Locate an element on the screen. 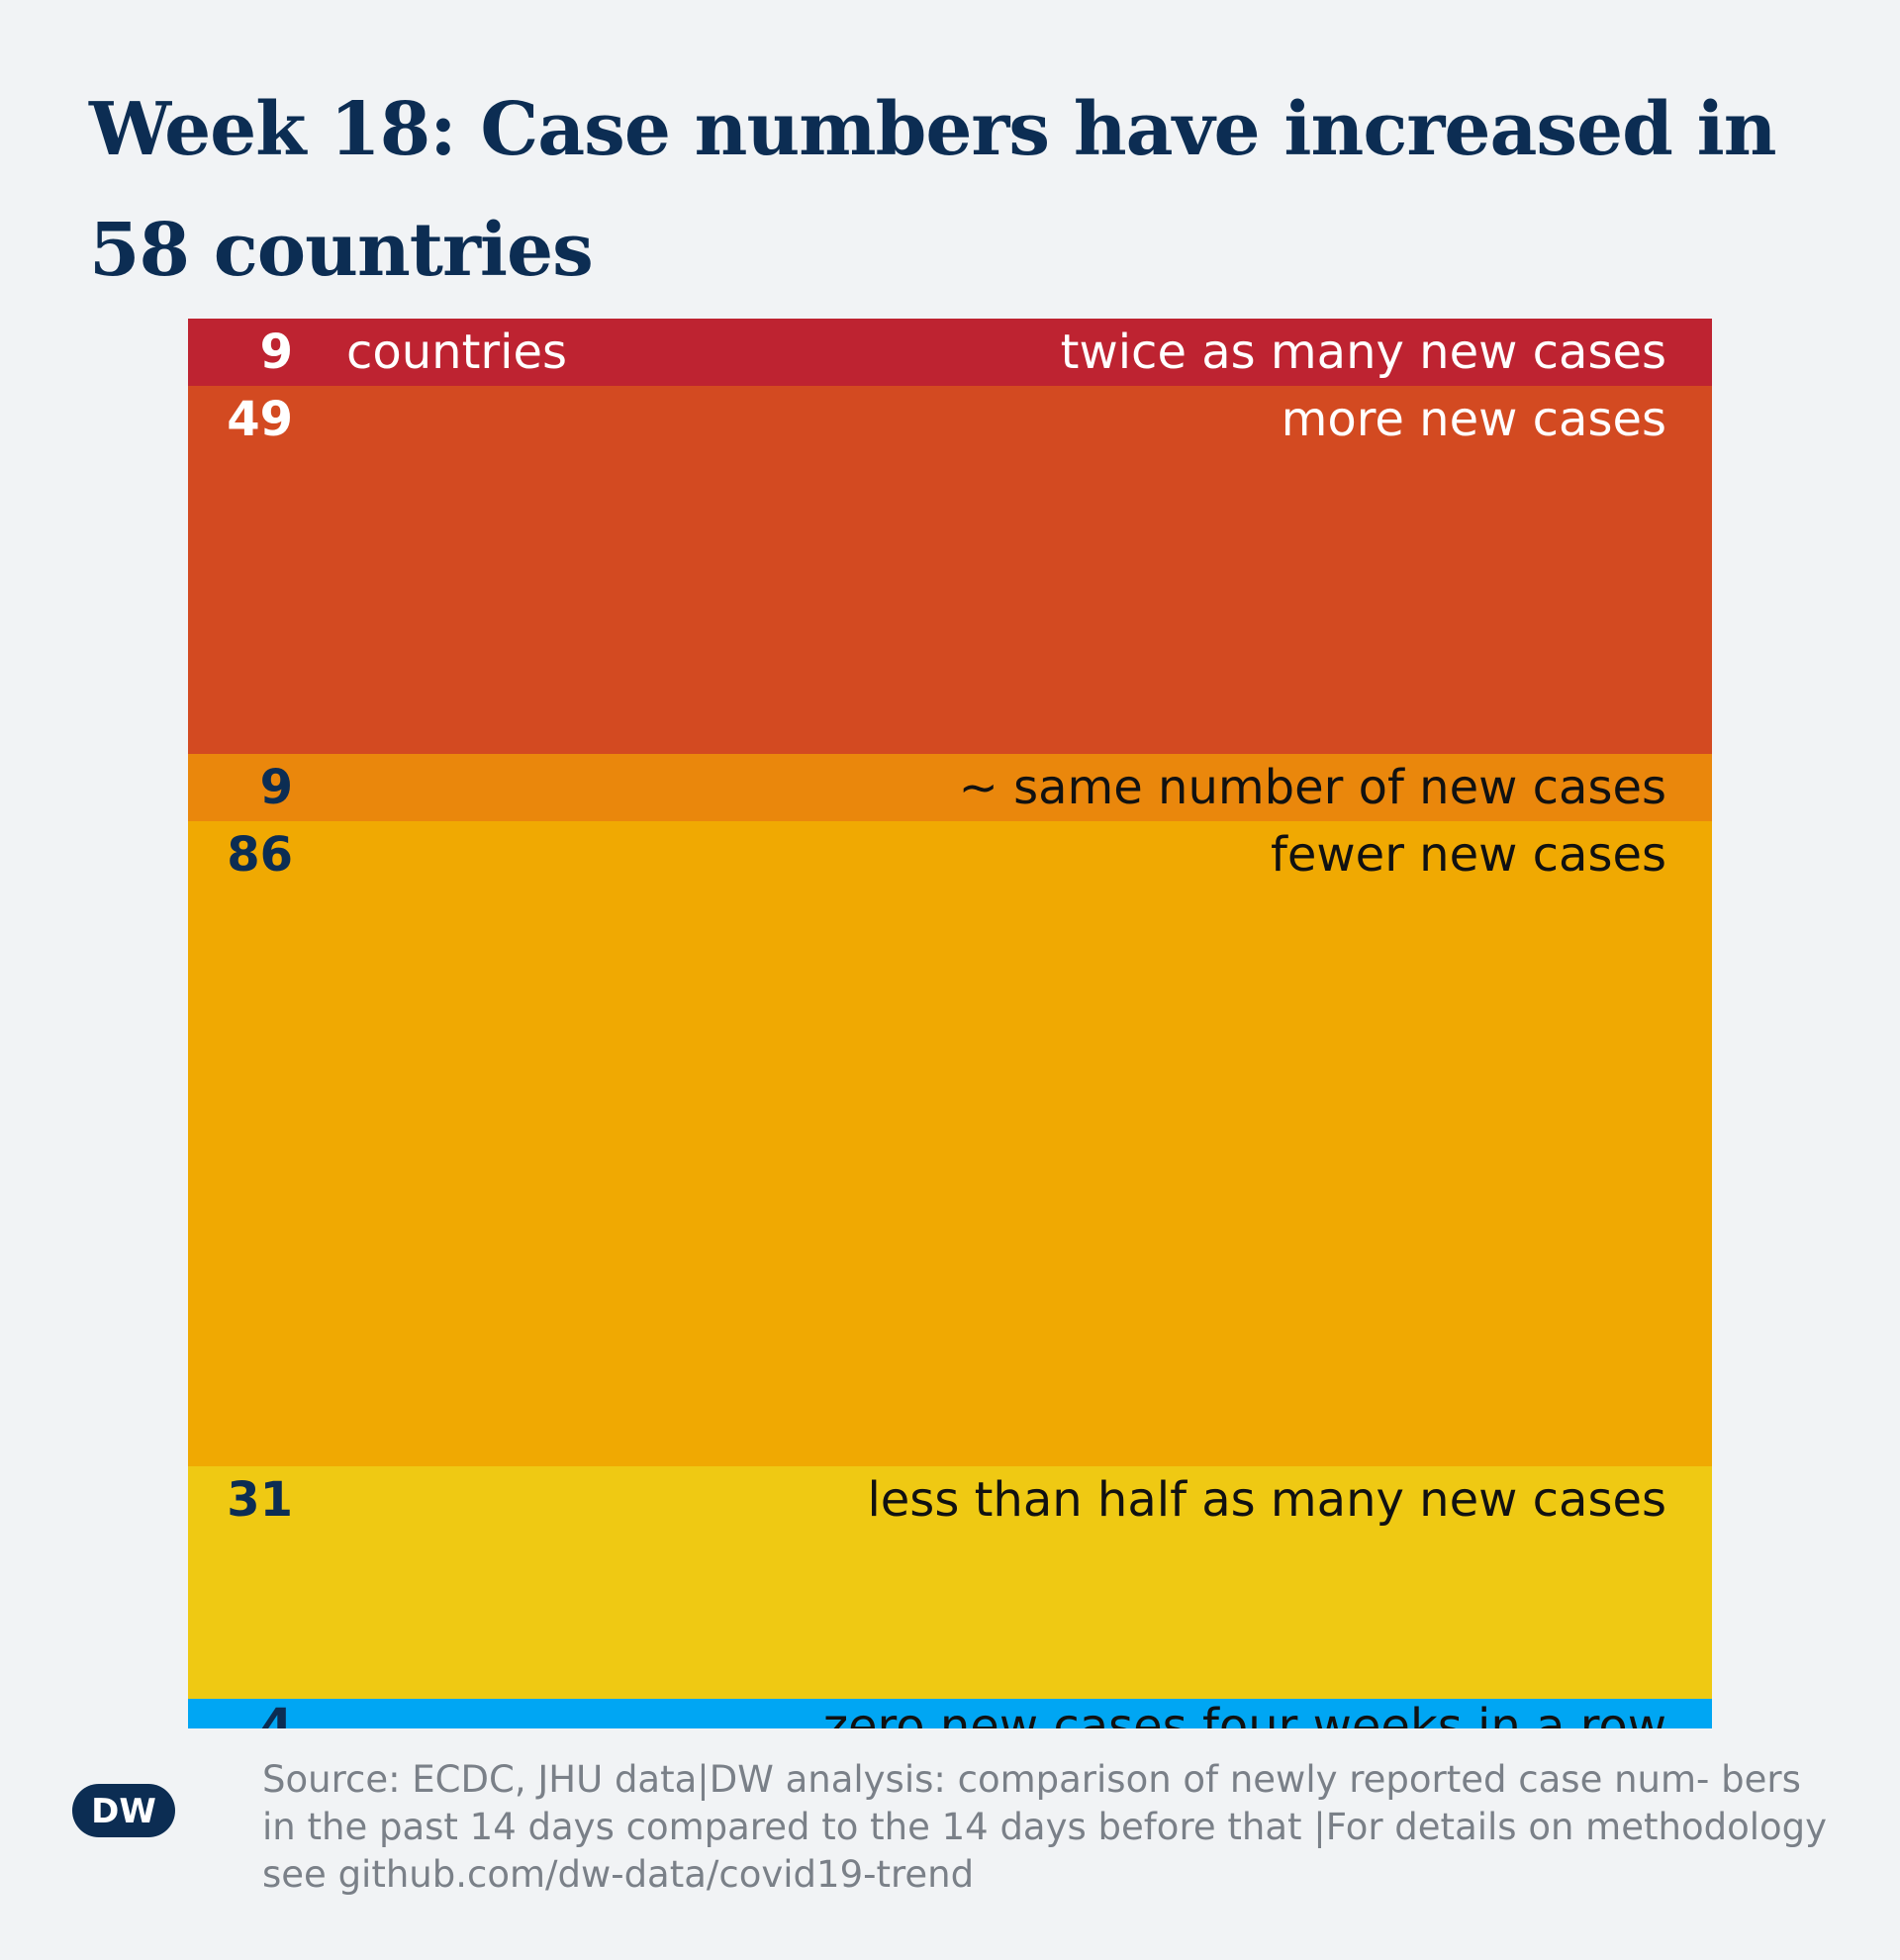  bar-value-label: 49 is located at coordinates (260, 420).